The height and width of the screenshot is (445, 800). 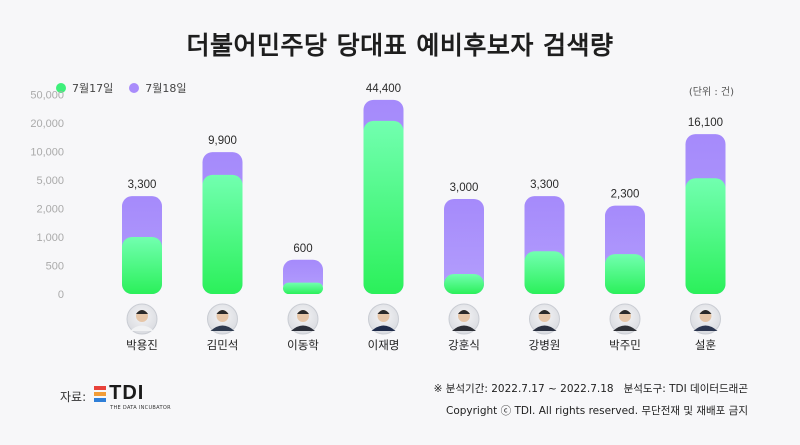 I want to click on tdi-logo-text: TDI, so click(x=127, y=393).